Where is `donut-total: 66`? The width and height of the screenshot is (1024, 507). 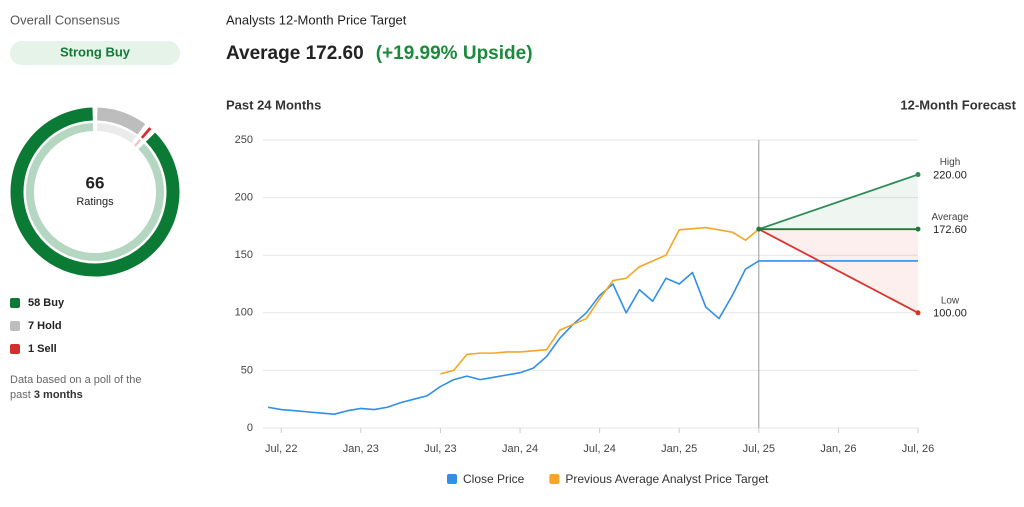
donut-total: 66 is located at coordinates (95, 182).